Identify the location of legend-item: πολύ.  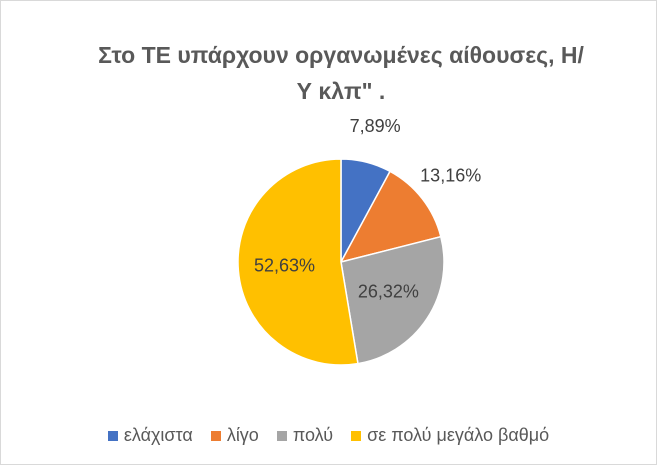
(305, 435).